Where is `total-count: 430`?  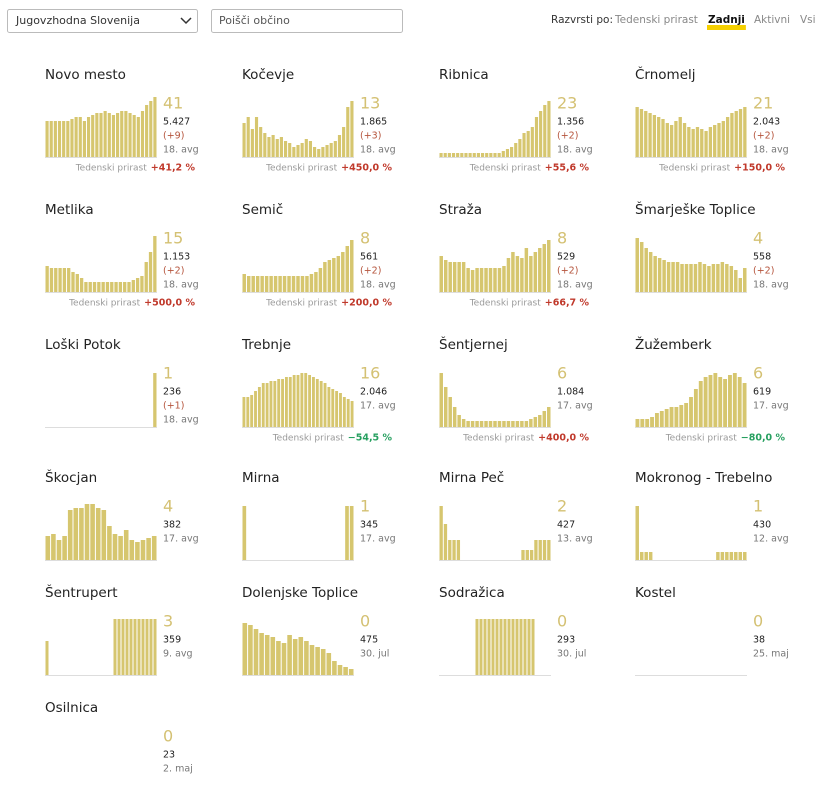
total-count: 430 is located at coordinates (762, 525).